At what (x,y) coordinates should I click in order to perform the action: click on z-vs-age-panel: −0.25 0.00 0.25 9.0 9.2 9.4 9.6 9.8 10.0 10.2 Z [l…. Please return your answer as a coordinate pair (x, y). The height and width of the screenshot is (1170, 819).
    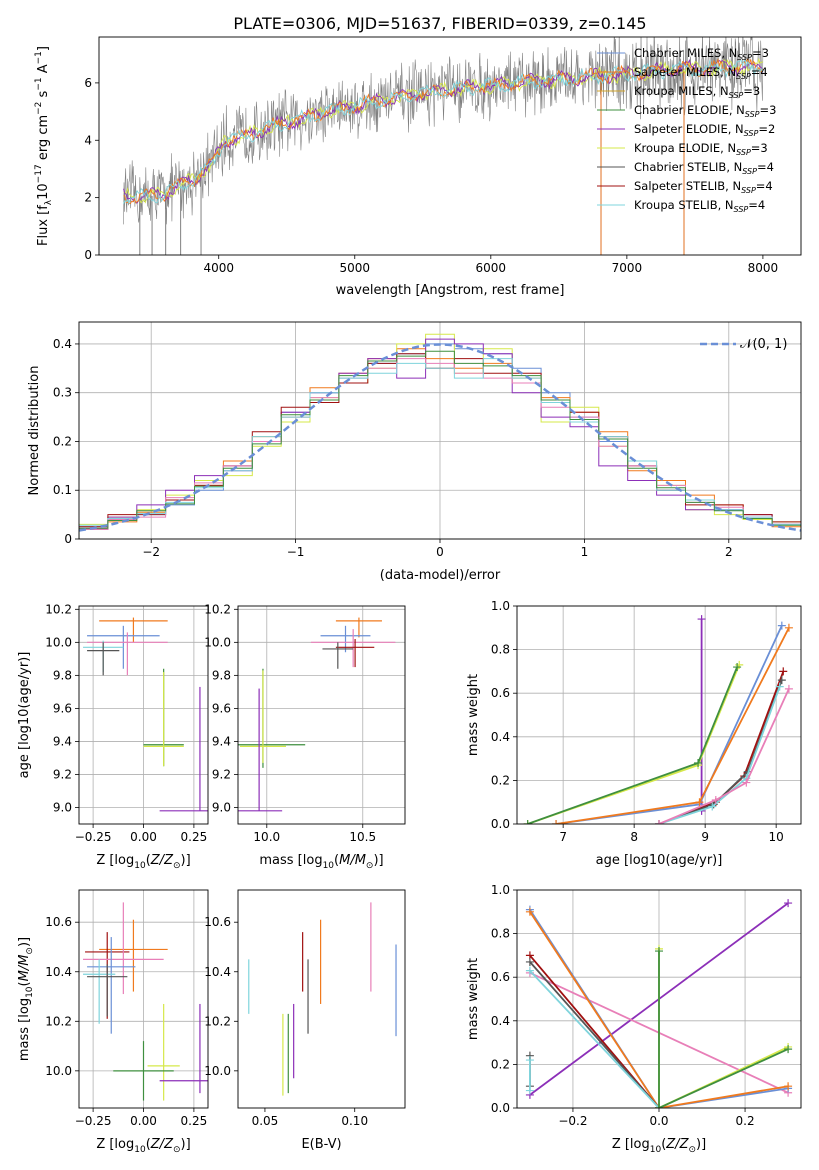
    Looking at the image, I should click on (113, 736).